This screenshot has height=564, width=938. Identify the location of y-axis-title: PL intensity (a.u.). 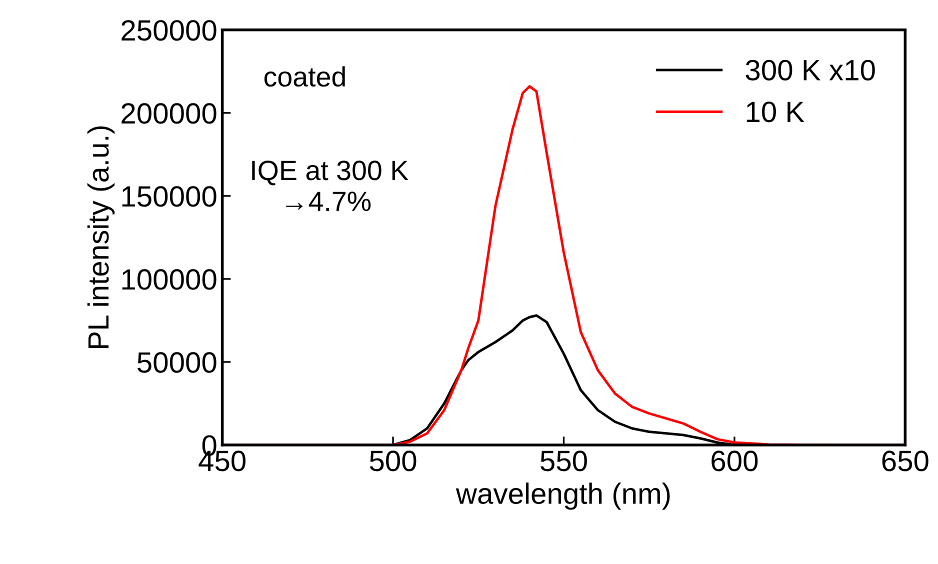
(101, 237).